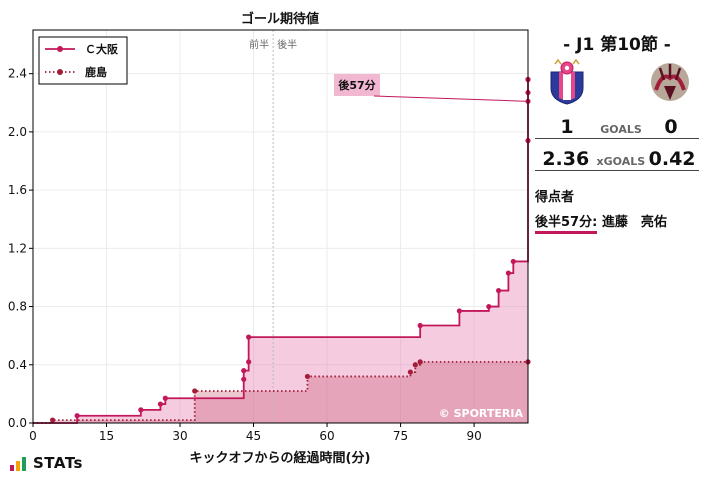 Image resolution: width=707 pixels, height=479 pixels. I want to click on goals-label: GOALS, so click(621, 129).